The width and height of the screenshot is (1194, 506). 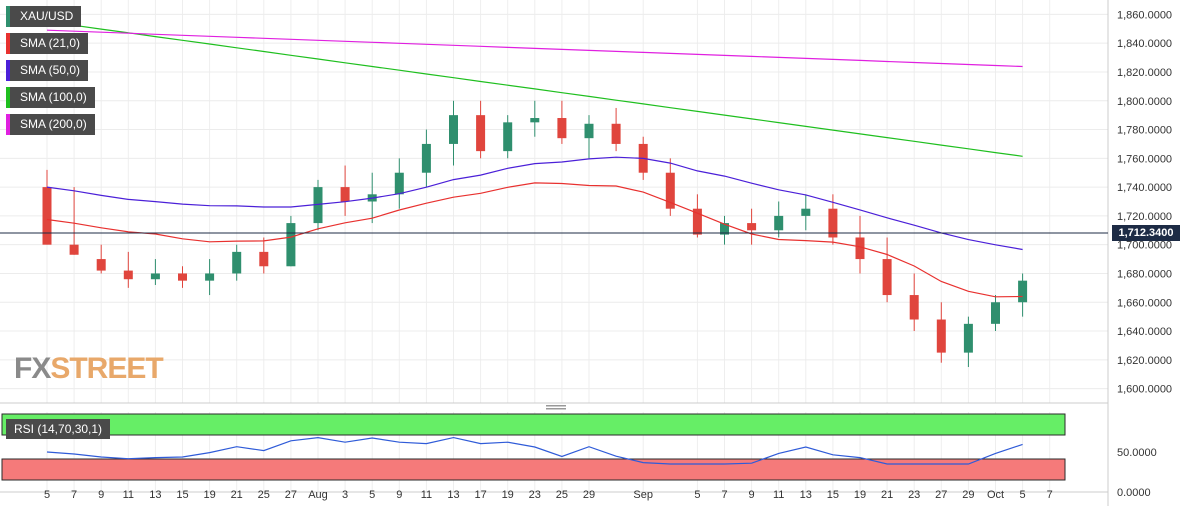 What do you see at coordinates (318, 495) in the screenshot?
I see `x-tick-label: Aug` at bounding box center [318, 495].